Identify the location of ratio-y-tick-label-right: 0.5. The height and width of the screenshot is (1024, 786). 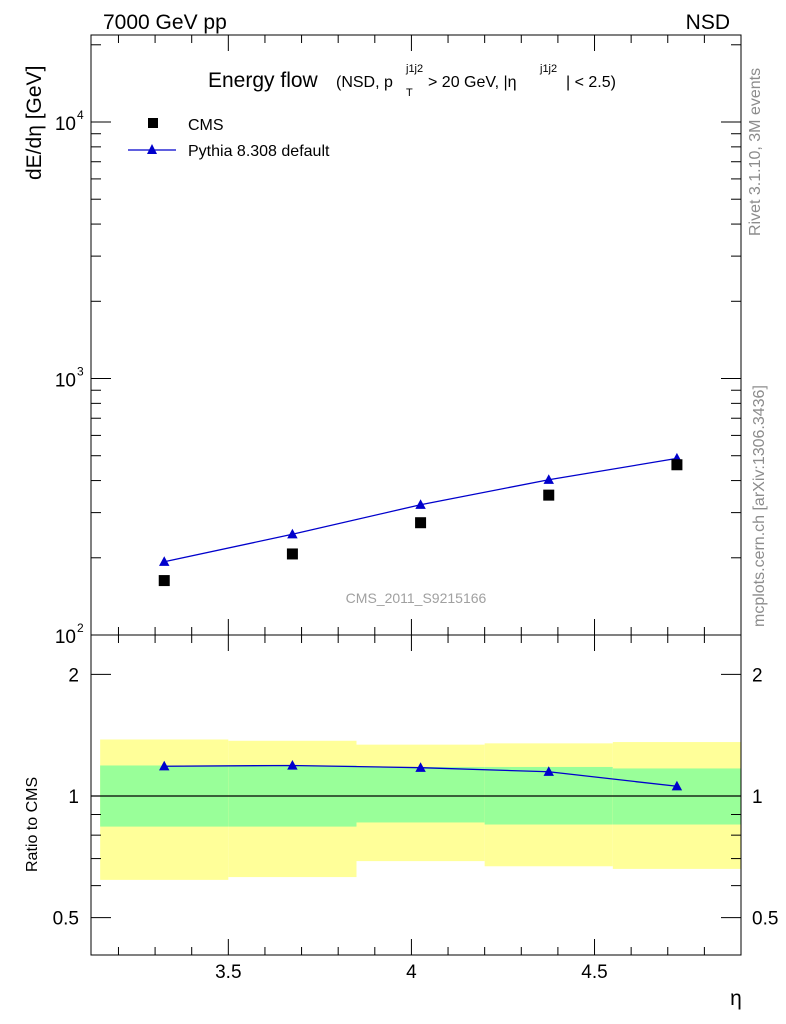
(765, 919).